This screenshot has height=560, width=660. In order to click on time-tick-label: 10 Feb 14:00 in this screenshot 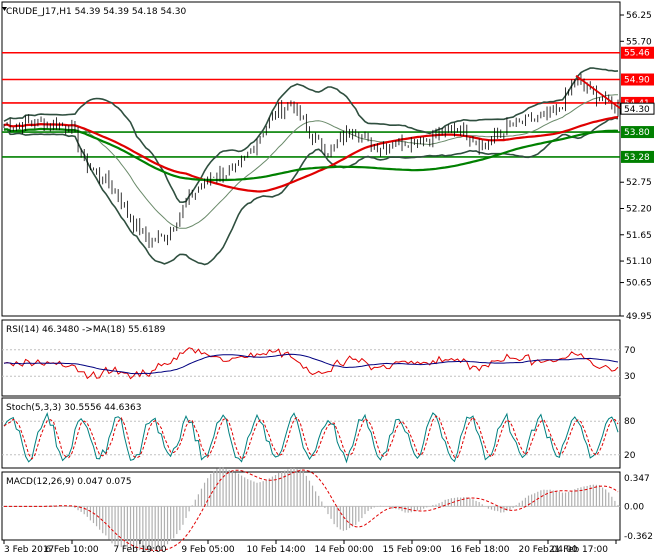, I will do `click(275, 550)`.